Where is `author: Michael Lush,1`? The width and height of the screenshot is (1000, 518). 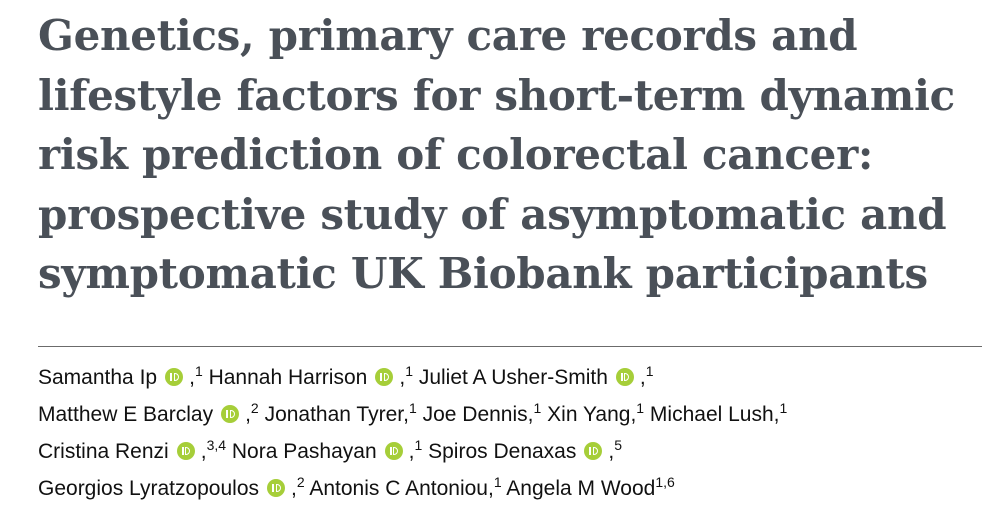 author: Michael Lush,1 is located at coordinates (718, 413).